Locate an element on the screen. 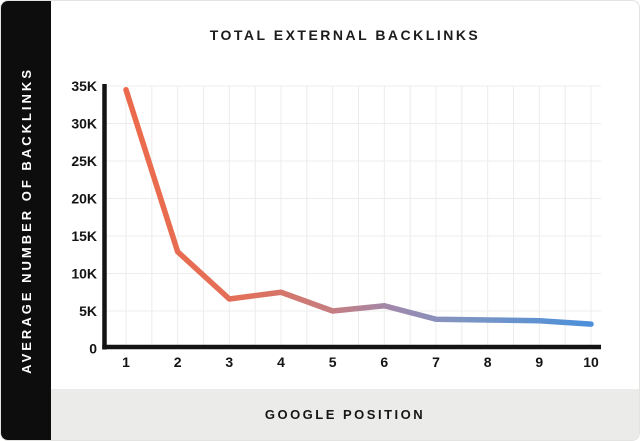  x-tick-label: 4 is located at coordinates (281, 362).